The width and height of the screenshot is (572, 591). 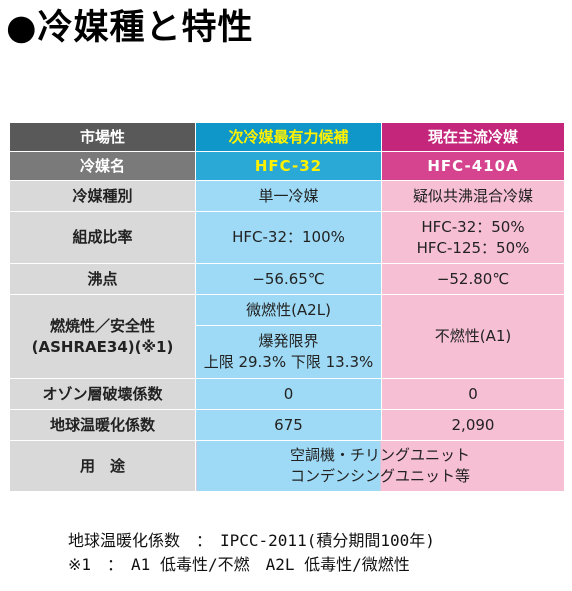 I want to click on table-header-row: 市場性 次冷媒最有力候補 現在主流冷媒, so click(x=287, y=137).